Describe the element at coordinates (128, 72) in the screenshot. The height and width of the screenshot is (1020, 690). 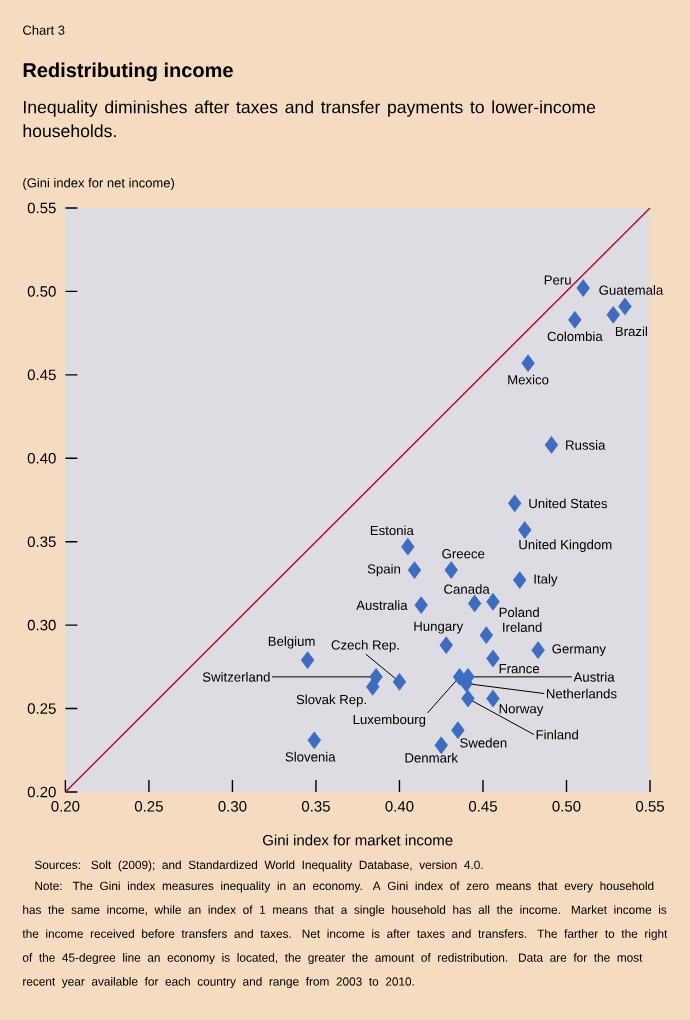
I see `chart-title: Redistributing income` at that location.